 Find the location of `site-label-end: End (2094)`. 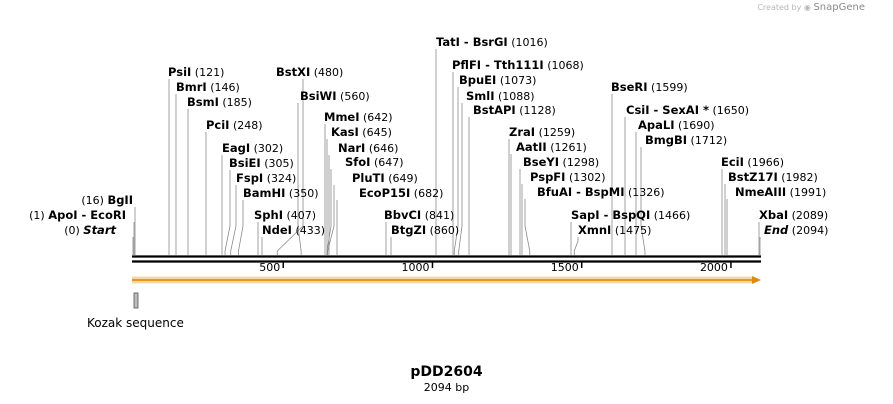

site-label-end: End (2094) is located at coordinates (796, 230).